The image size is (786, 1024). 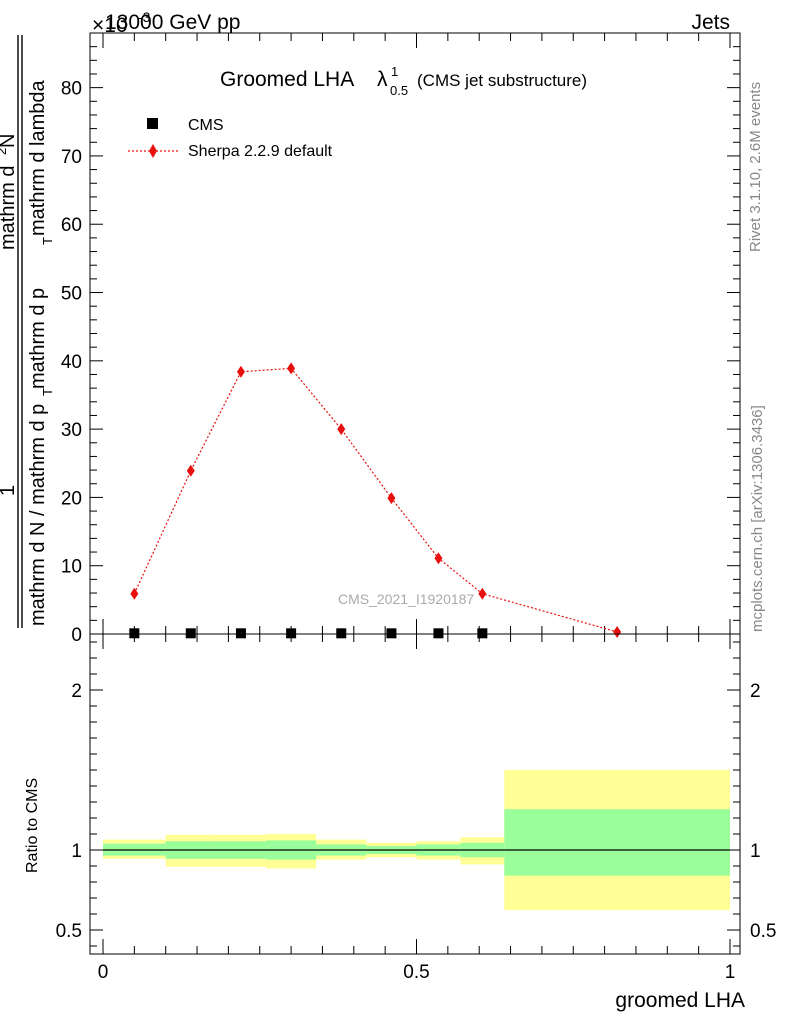 I want to click on ylabel-numerator-tail: N, so click(x=9, y=141).